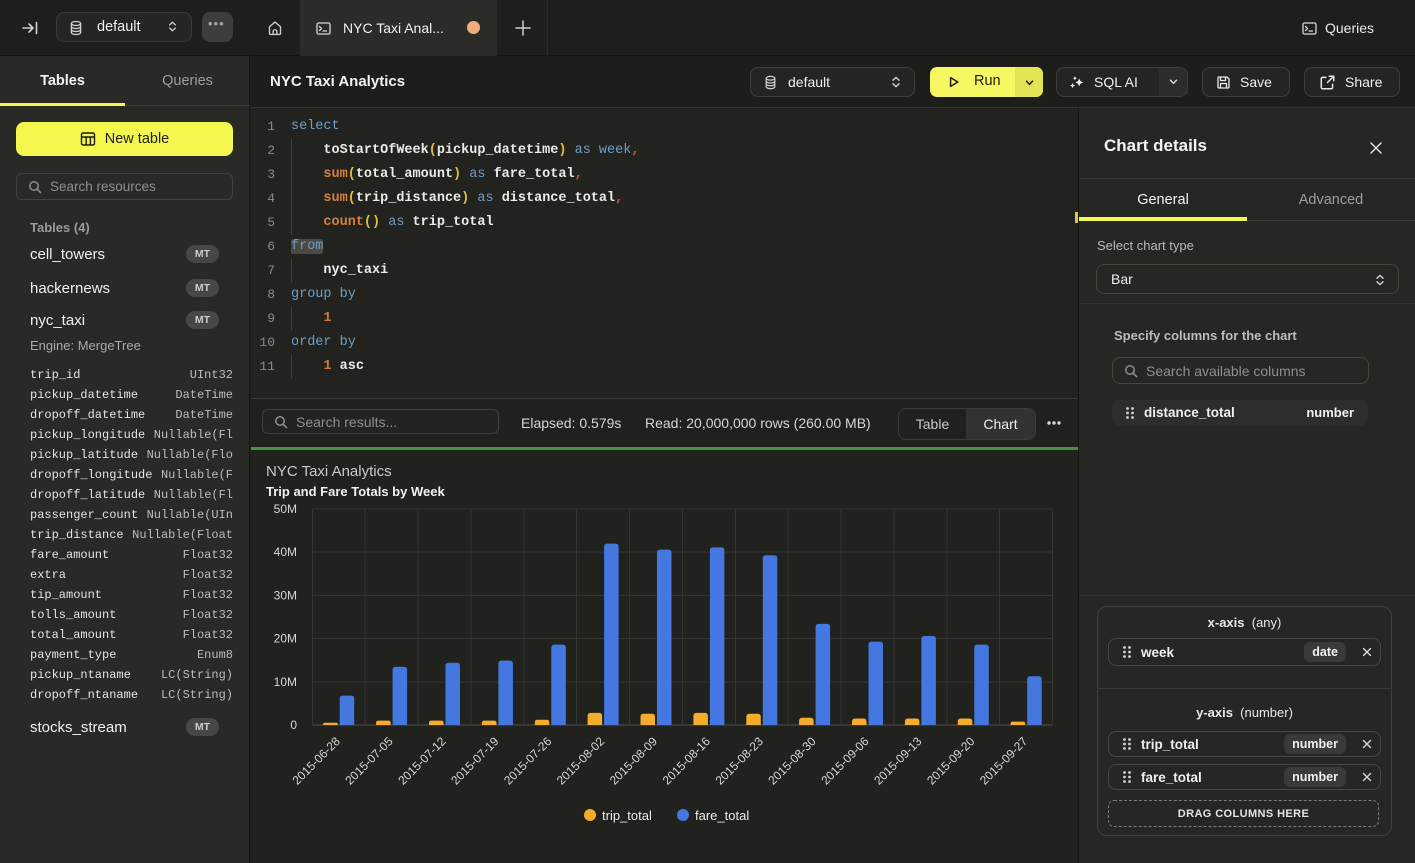 Image resolution: width=1415 pixels, height=863 pixels. What do you see at coordinates (1004, 761) in the screenshot?
I see `svg-text: 2015-09-27` at bounding box center [1004, 761].